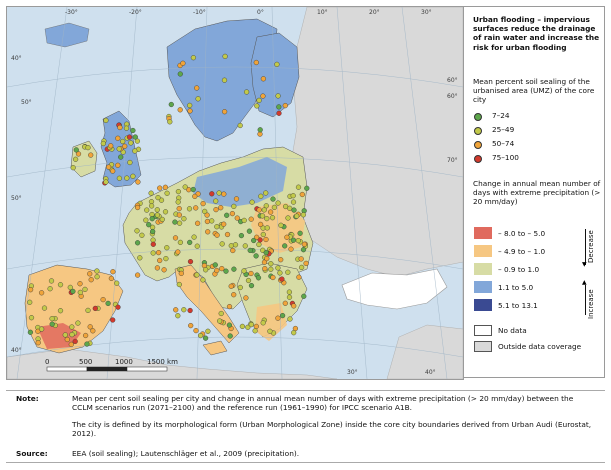 Image resolution: width=611 pixels, height=470 pixels. I want to click on sealing-class-label: 50–74, so click(503, 143).